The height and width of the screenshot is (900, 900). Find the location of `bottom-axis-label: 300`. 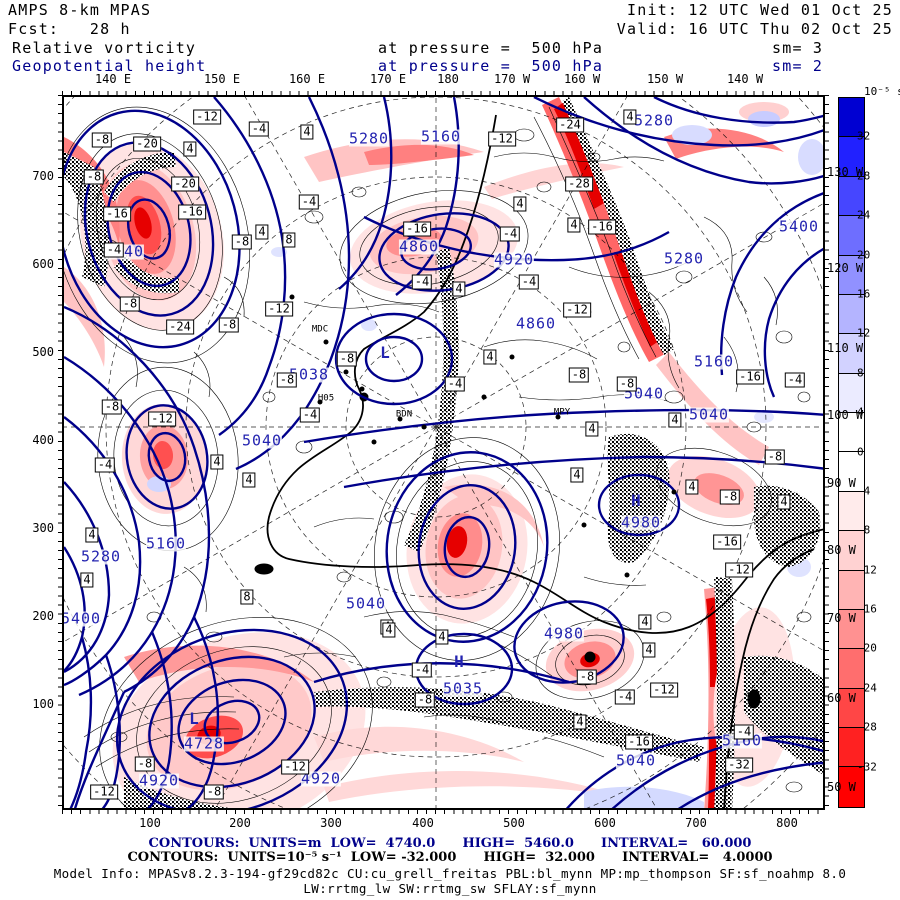

bottom-axis-label: 300 is located at coordinates (331, 823).